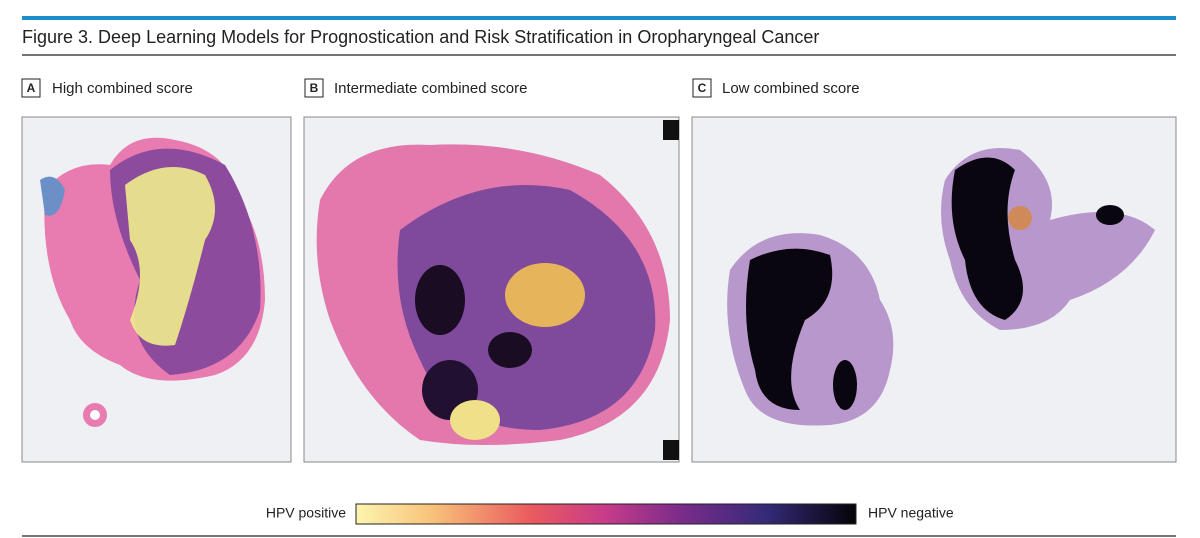 Image resolution: width=1200 pixels, height=538 pixels. I want to click on top-rule, so click(599, 18).